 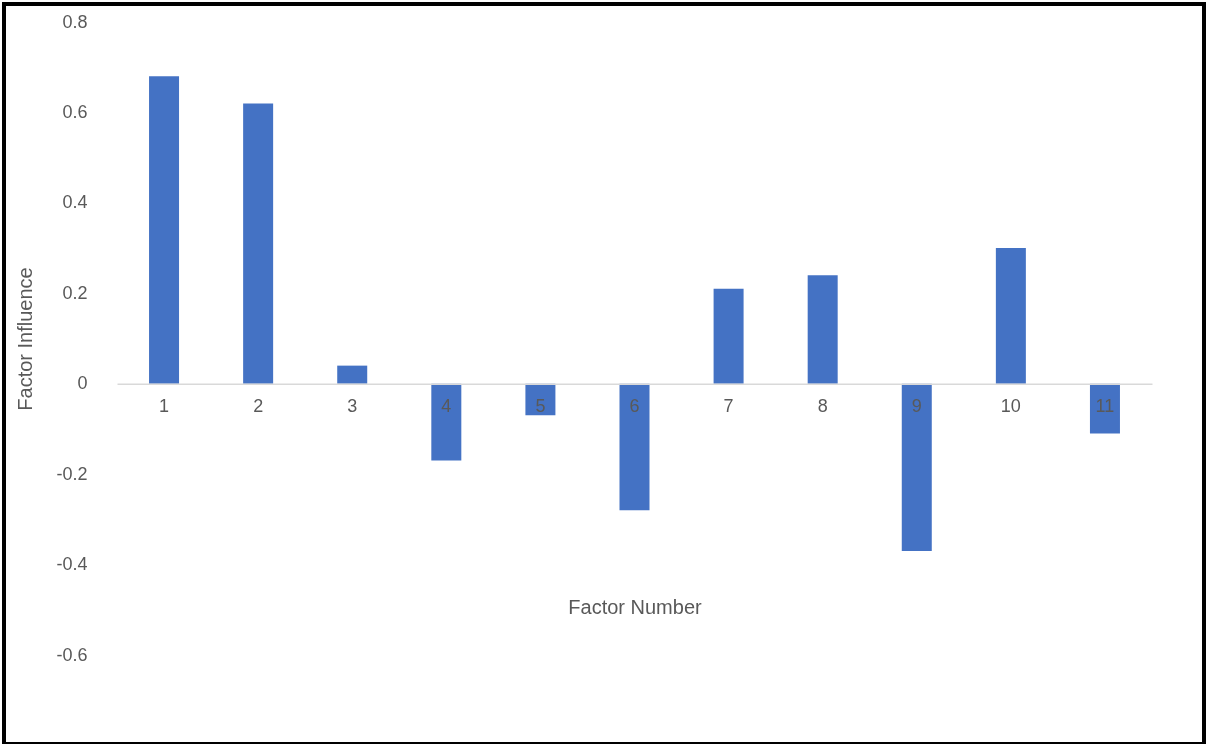 I want to click on x-tick-label: 5, so click(x=540, y=406).